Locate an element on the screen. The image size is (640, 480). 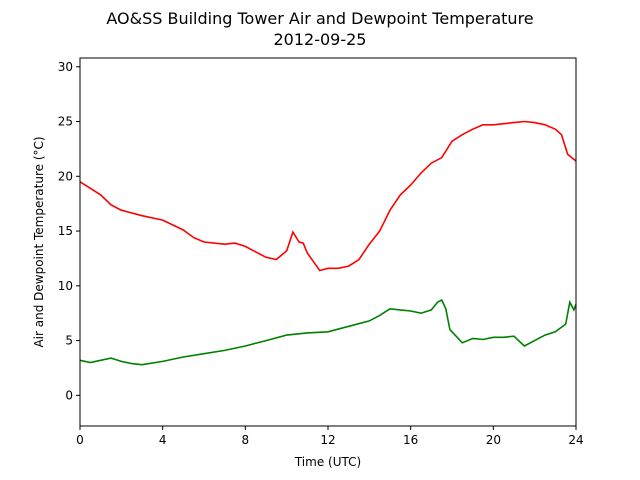
chart-subtitle: 2012-09-25 is located at coordinates (320, 39).